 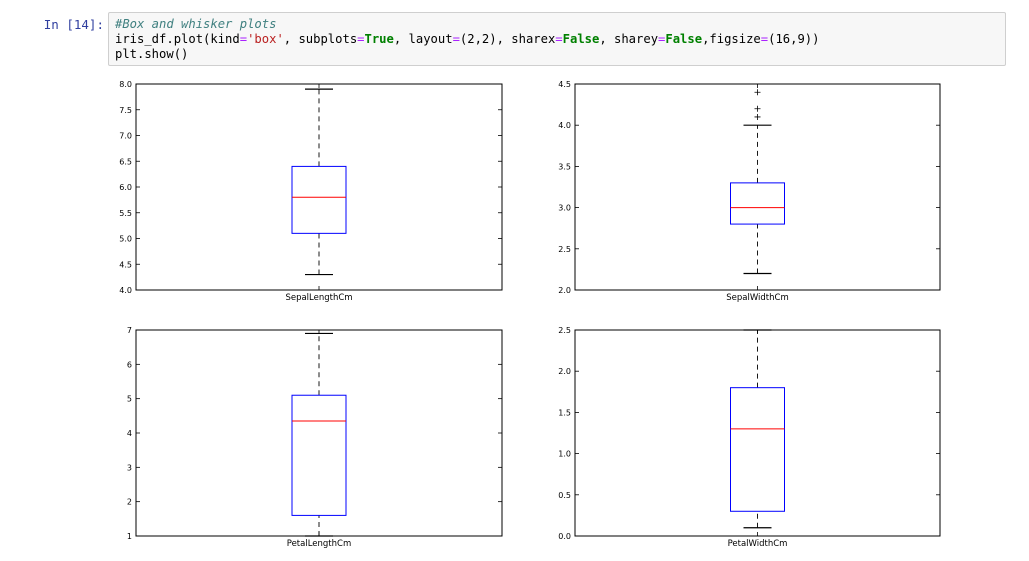 I want to click on subplot-SepalLengthCm: 4.0 4.5 5.0 5.5 6.0 6.5 7.0 7.5 8.0 SepalLengthCm, so click(x=311, y=191).